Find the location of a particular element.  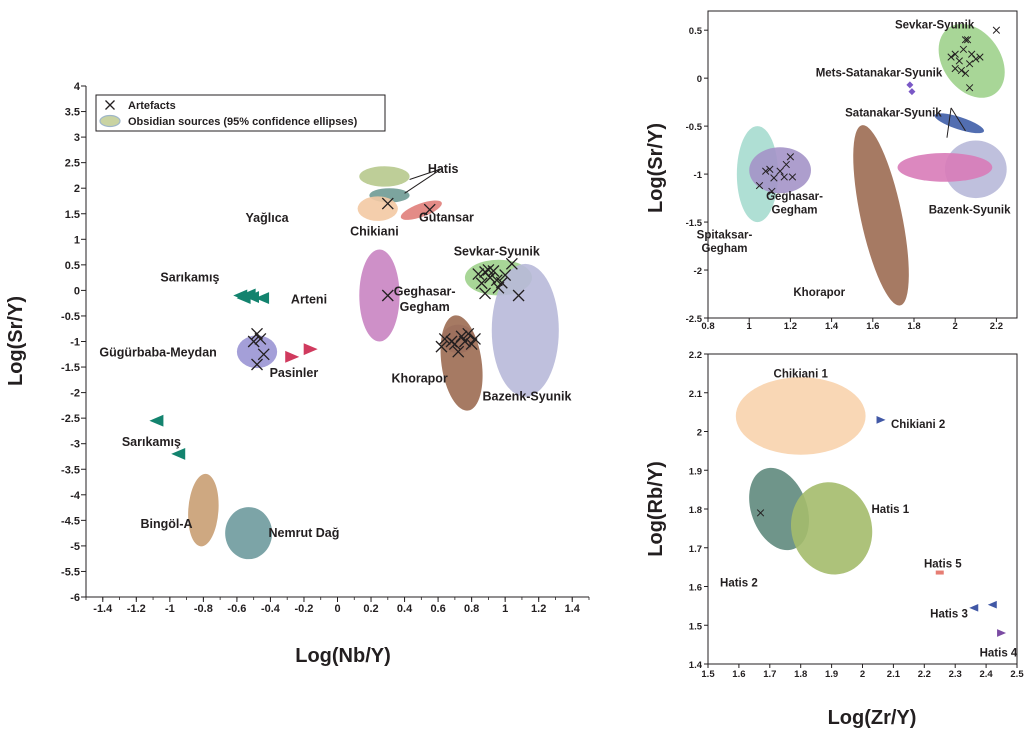

ellipse-khorapor is located at coordinates (881, 215).